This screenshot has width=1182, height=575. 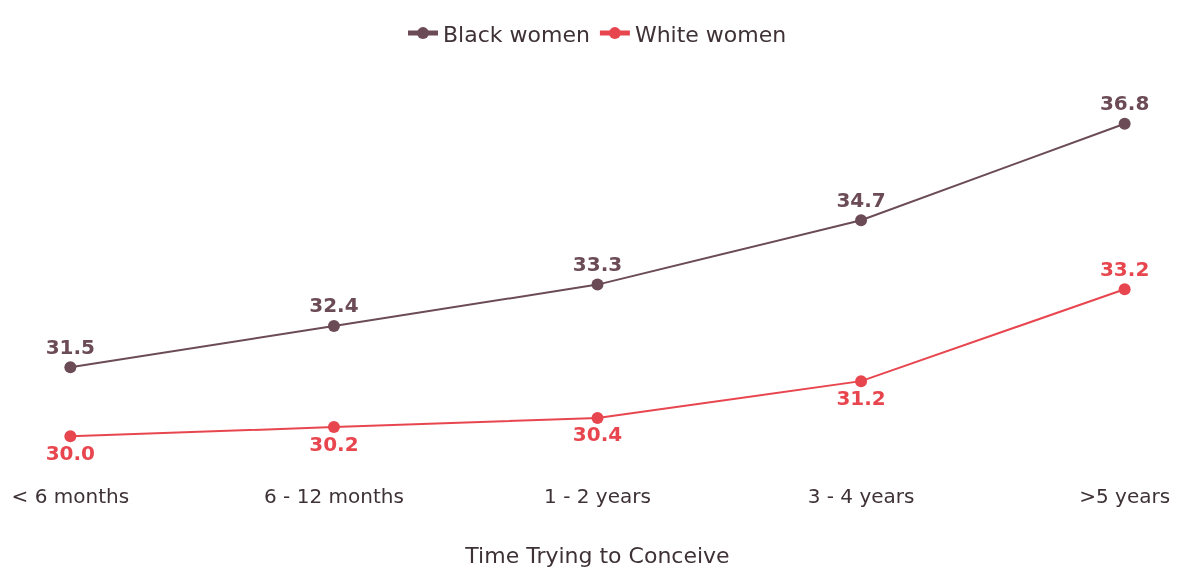 What do you see at coordinates (710, 34) in the screenshot?
I see `legend-label: White women` at bounding box center [710, 34].